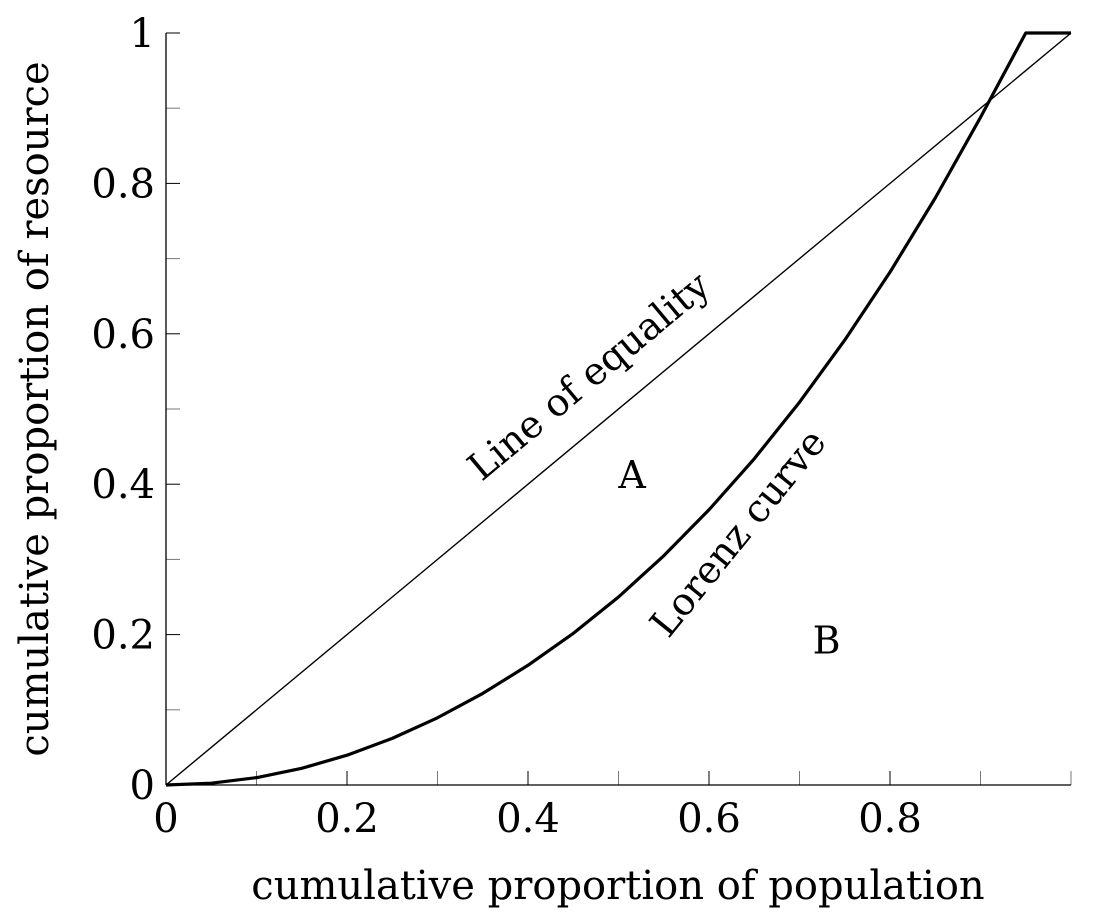  Describe the element at coordinates (123, 335) in the screenshot. I see `y-tick-label-3: 0.6` at that location.